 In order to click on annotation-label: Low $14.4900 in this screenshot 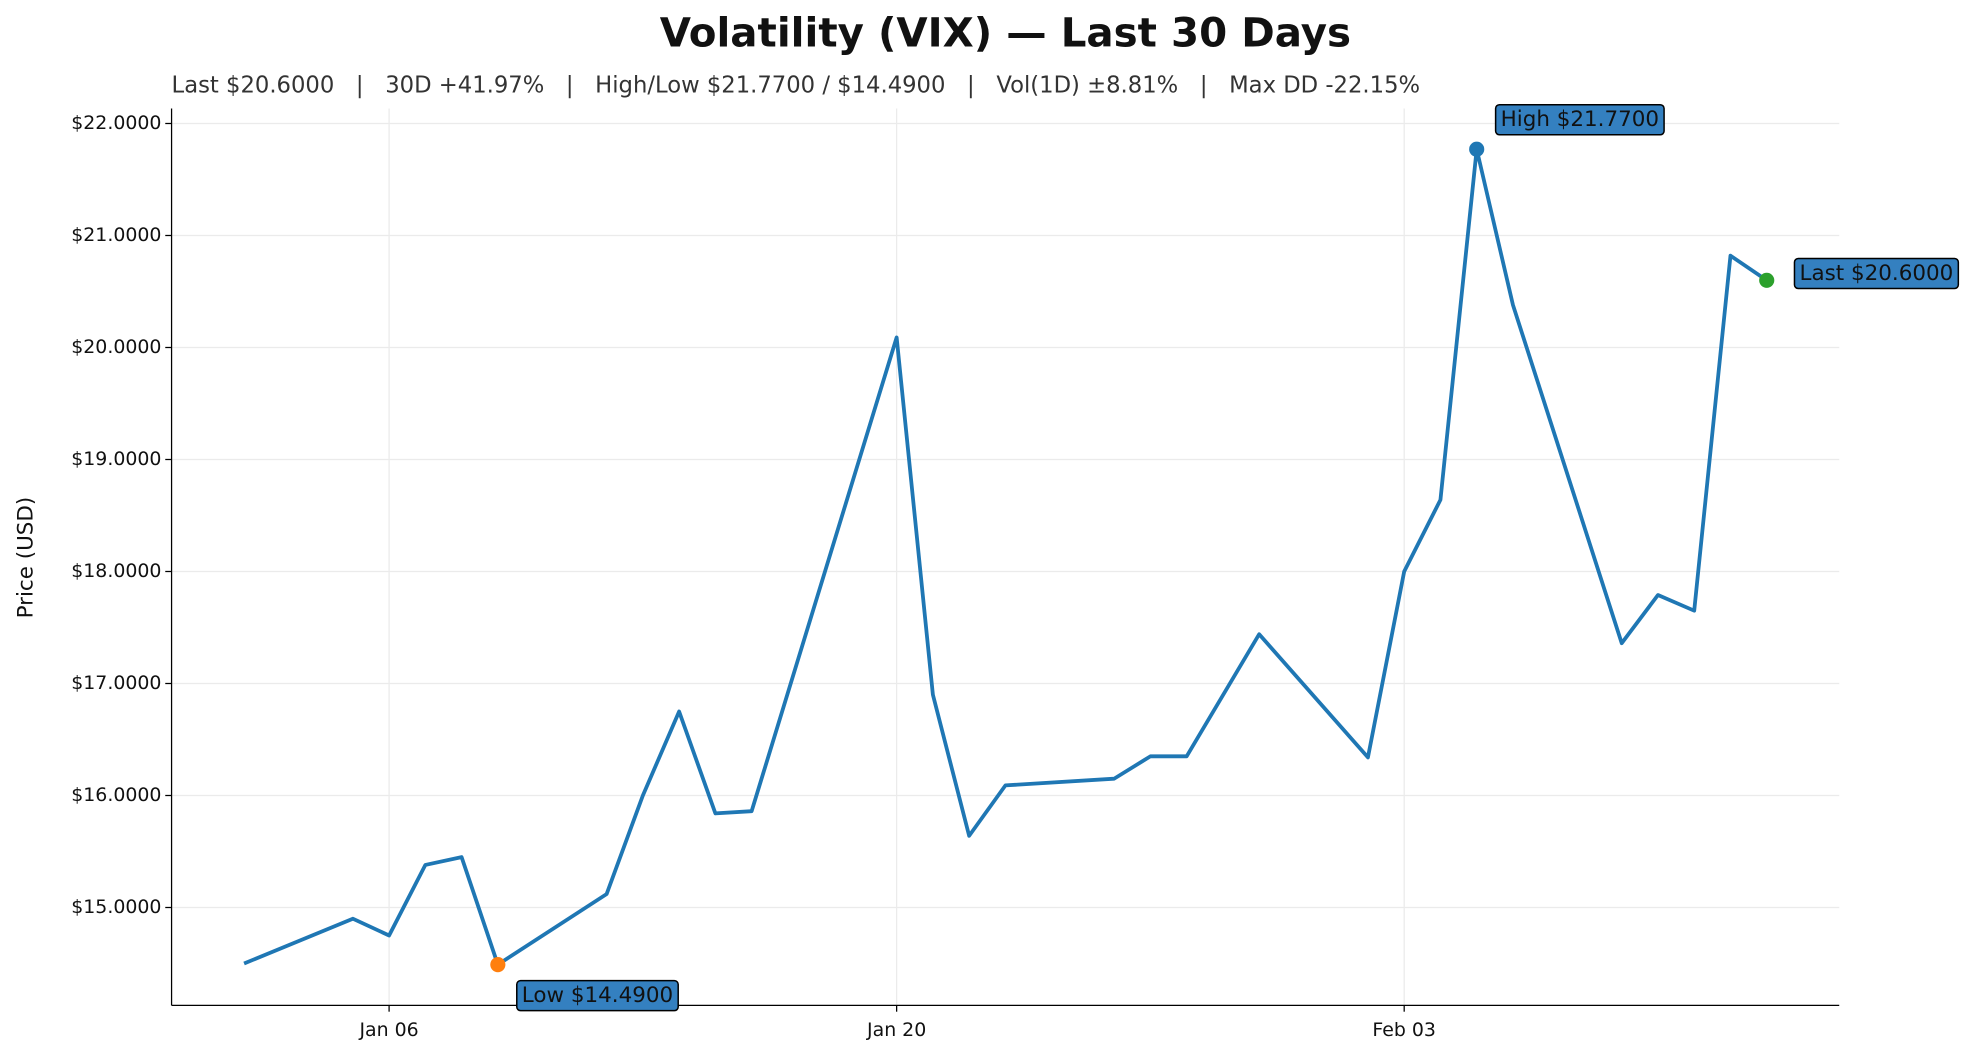, I will do `click(597, 995)`.